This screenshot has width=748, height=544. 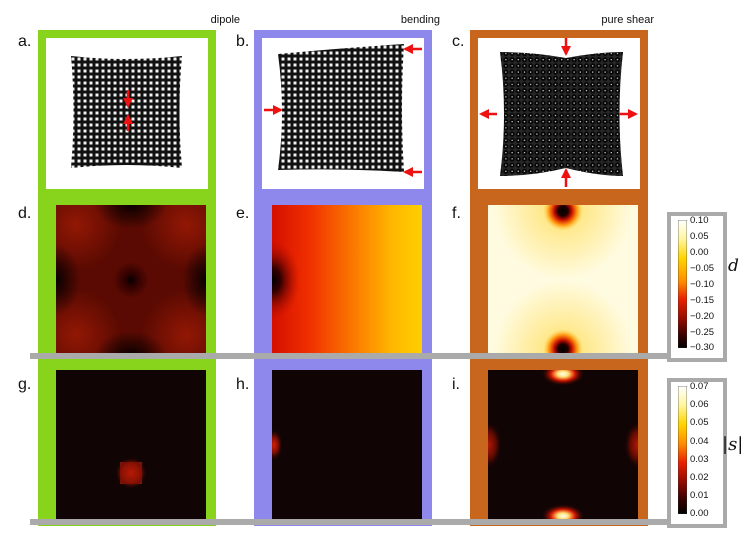 I want to click on panel-label-g: g., so click(x=25, y=384).